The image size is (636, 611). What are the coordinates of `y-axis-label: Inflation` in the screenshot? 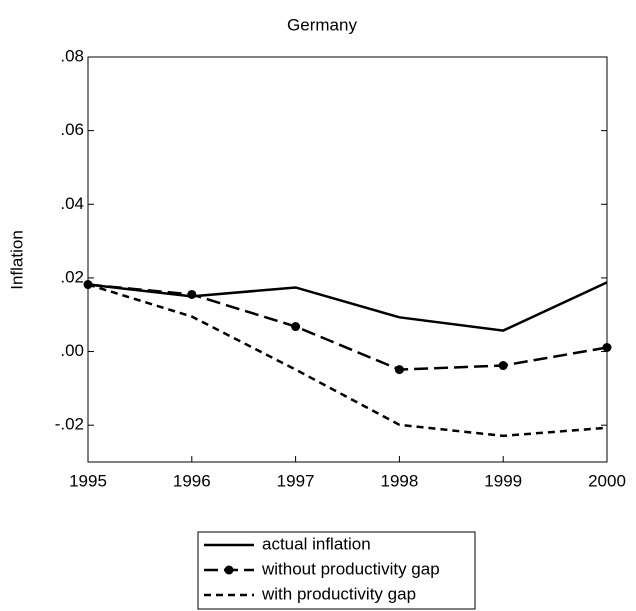 It's located at (16, 260).